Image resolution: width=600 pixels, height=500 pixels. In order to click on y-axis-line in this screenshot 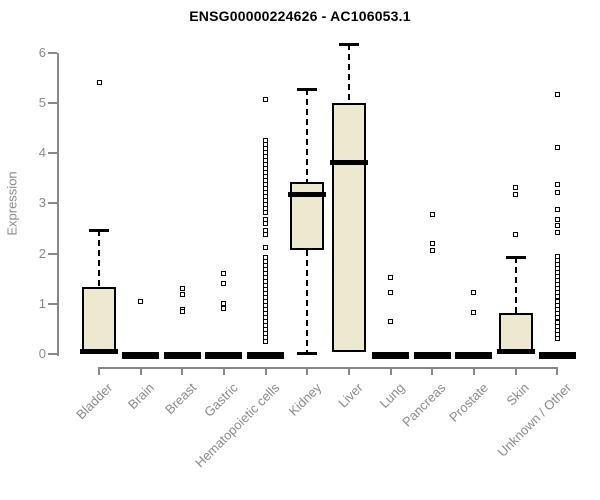, I will do `click(58, 204)`.